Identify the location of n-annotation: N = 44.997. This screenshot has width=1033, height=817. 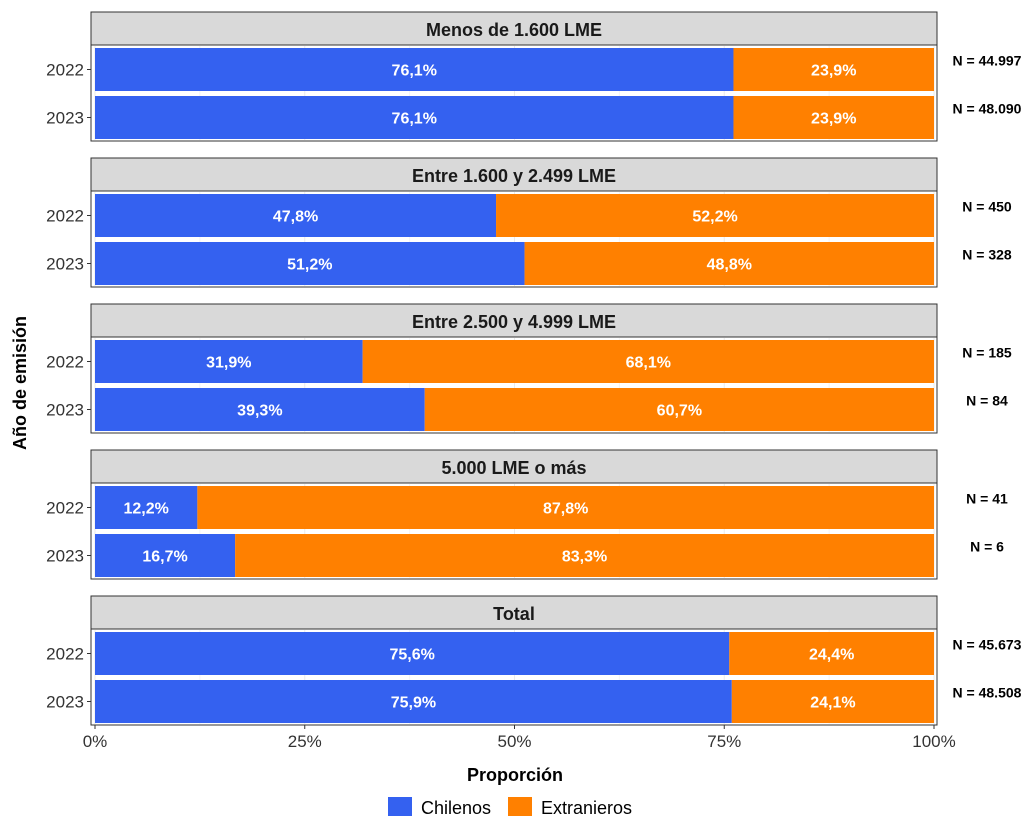
(987, 61).